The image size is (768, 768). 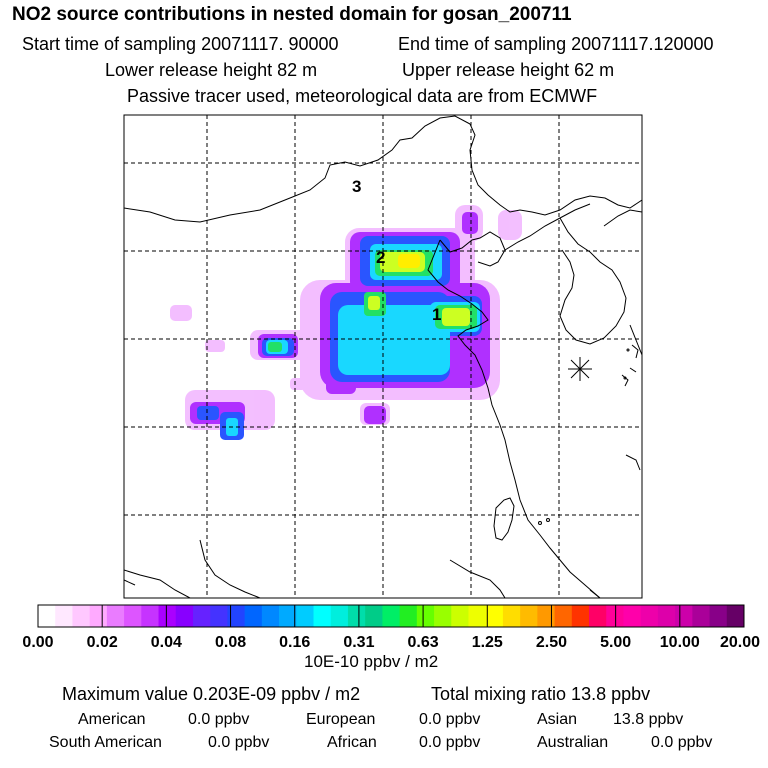 I want to click on colorbar-tick-label: 0.02, so click(x=102, y=642).